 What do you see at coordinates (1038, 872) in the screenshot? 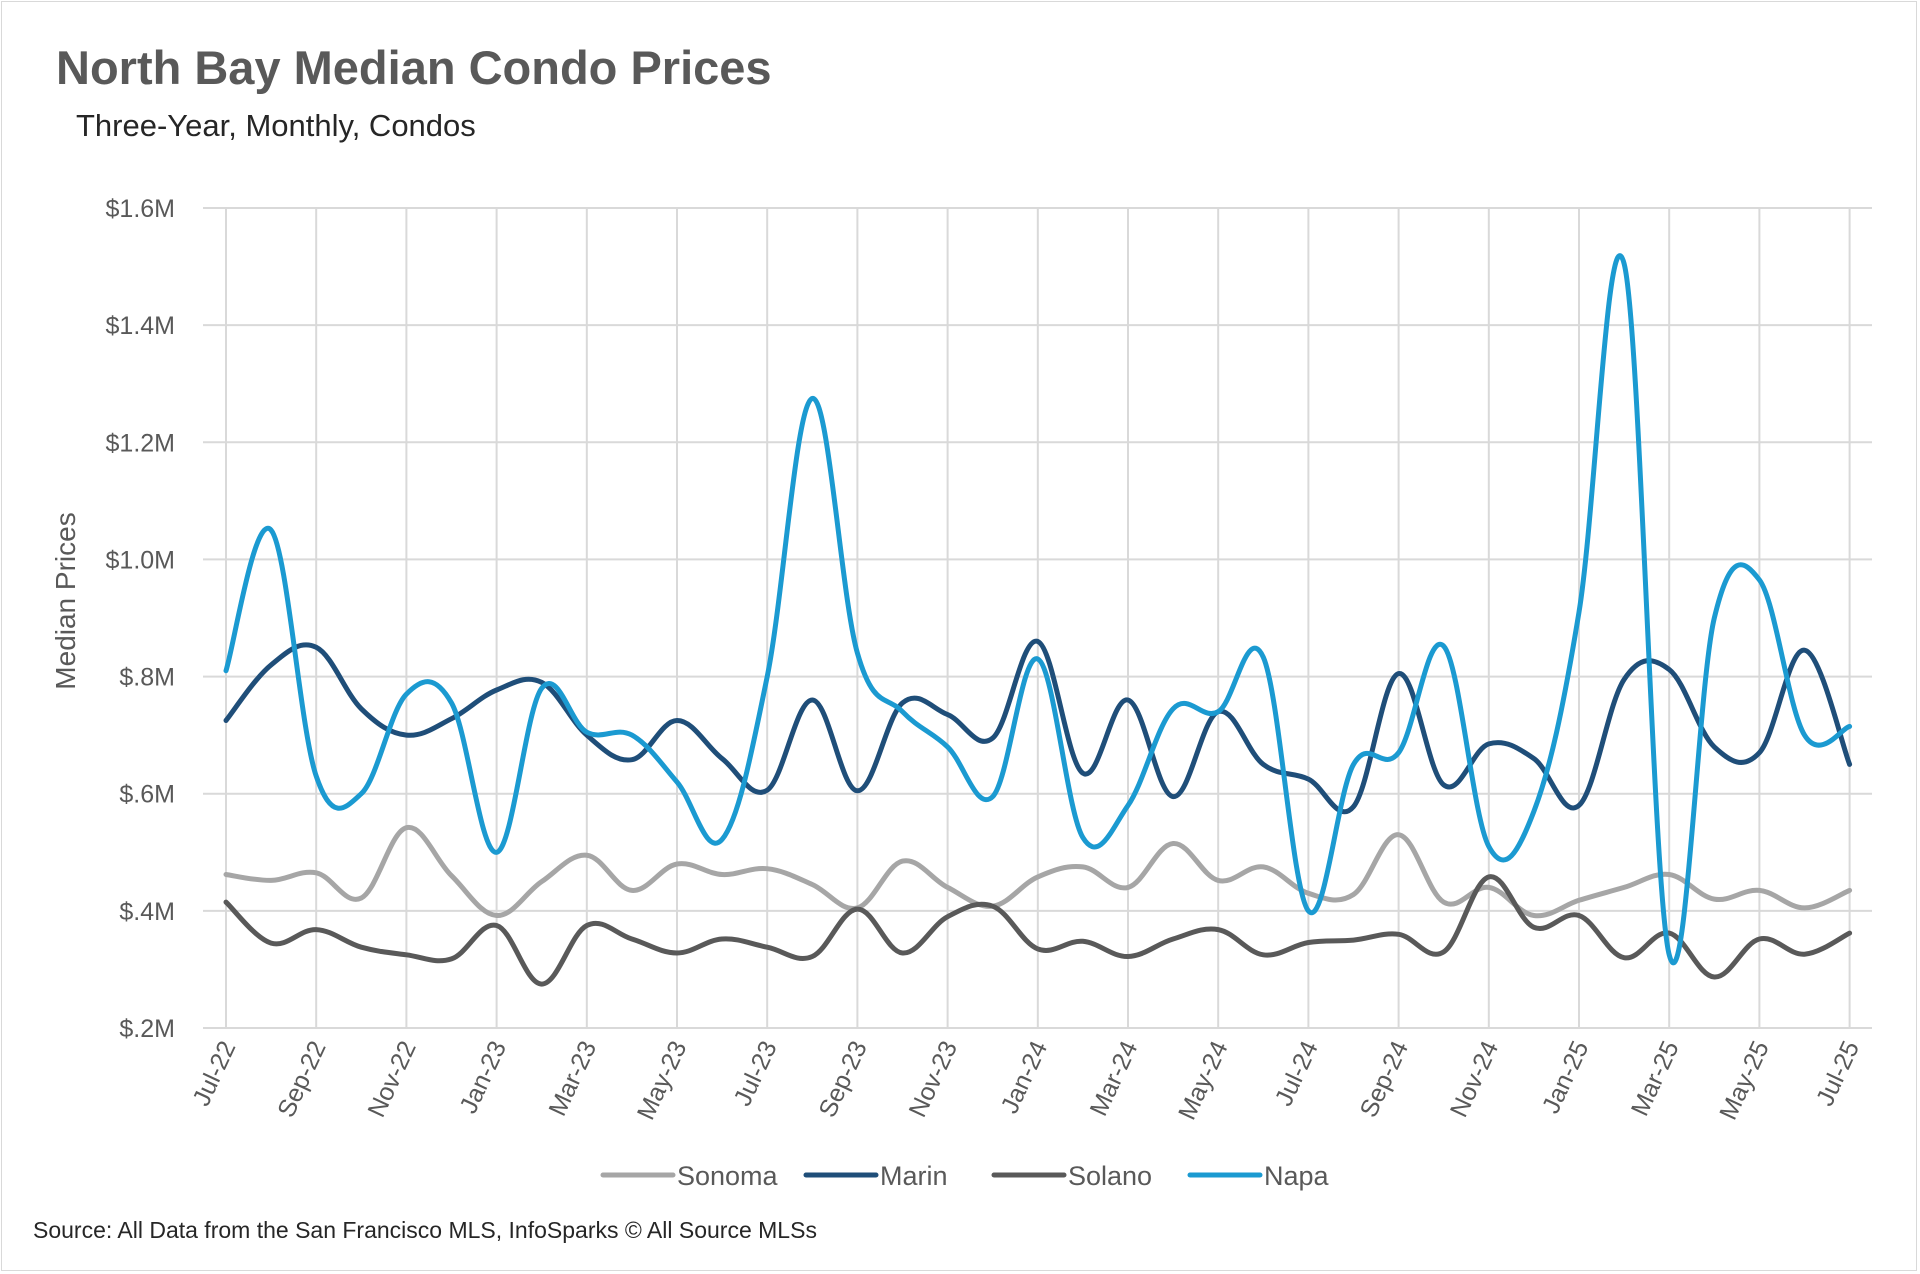
I see `series-line-sonoma` at bounding box center [1038, 872].